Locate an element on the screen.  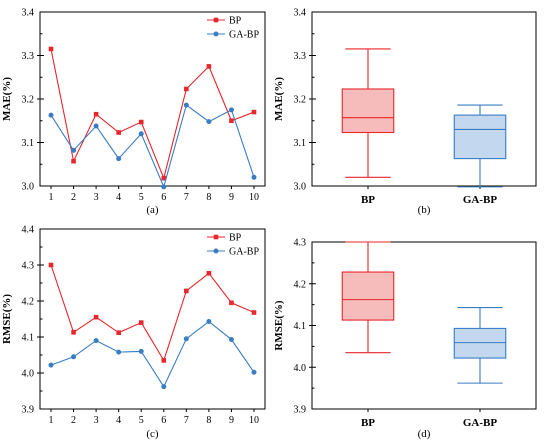
panel-label: (b) is located at coordinates (424, 210).